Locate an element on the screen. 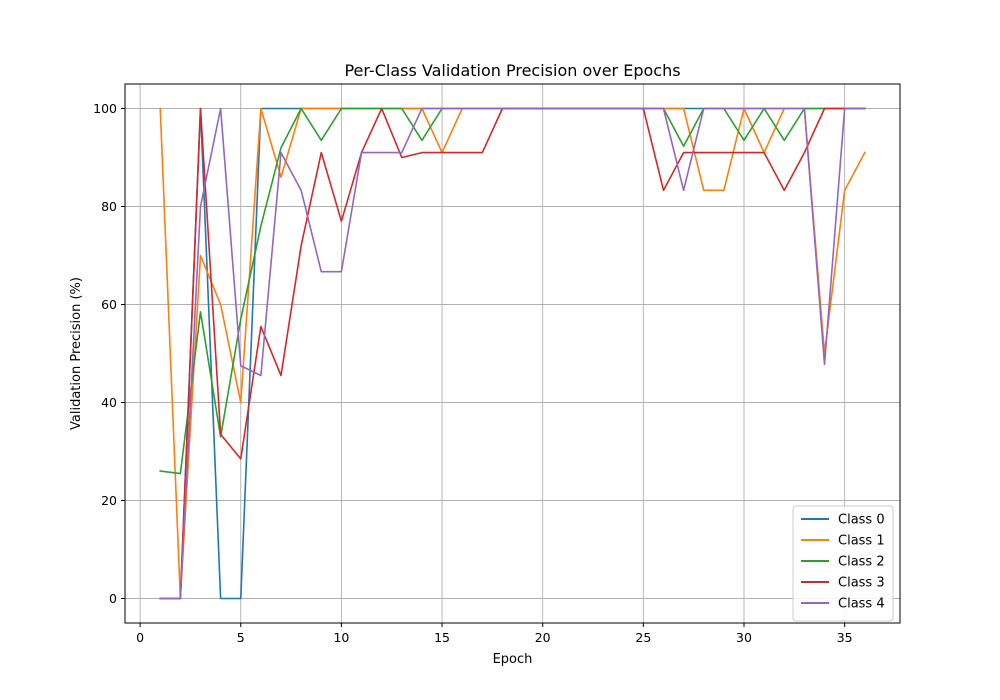  y-tick-label: 40 is located at coordinates (109, 402).